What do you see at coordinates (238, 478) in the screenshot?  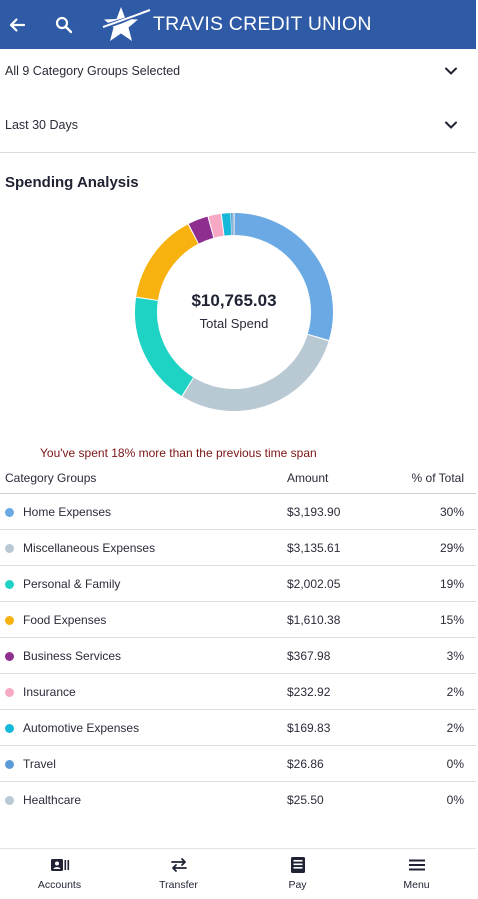 I see `table-header: Category Groups Amount % of Total` at bounding box center [238, 478].